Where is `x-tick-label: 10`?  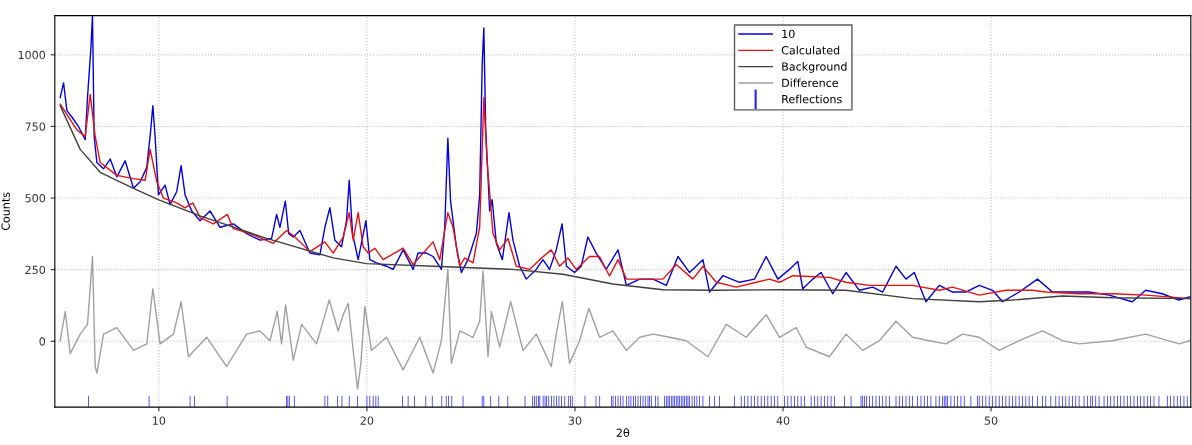
x-tick-label: 10 is located at coordinates (159, 420).